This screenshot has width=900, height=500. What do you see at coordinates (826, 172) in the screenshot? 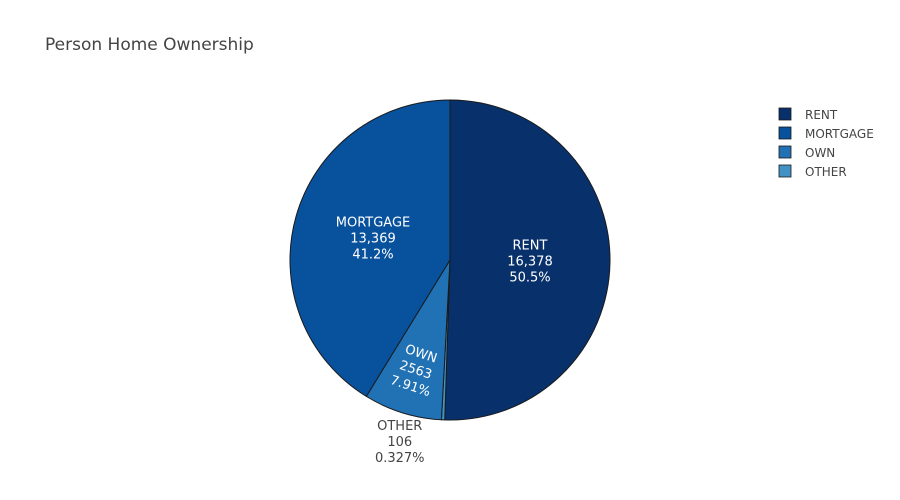
I see `legend-label-other: OTHER` at bounding box center [826, 172].